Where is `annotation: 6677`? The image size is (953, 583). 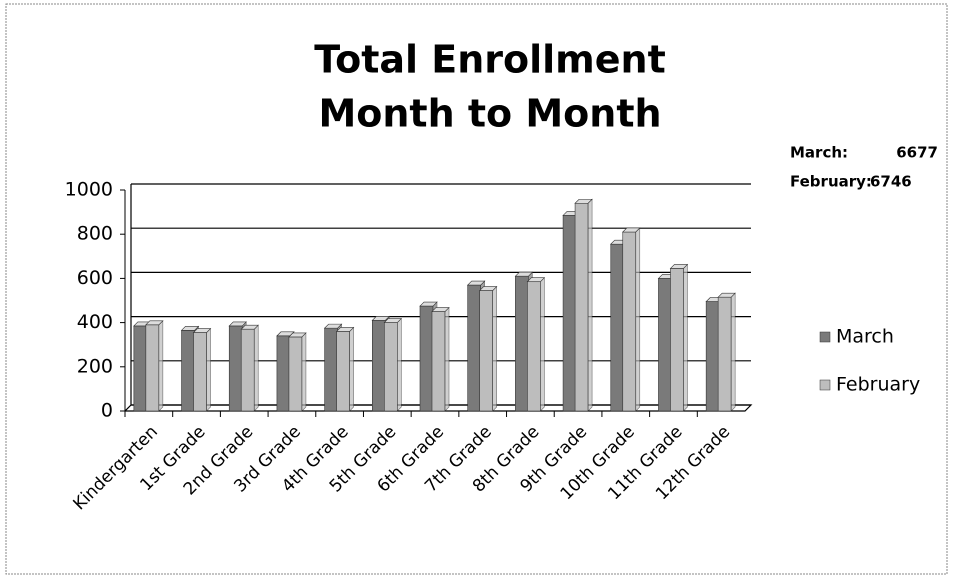
annotation: 6677 is located at coordinates (917, 153).